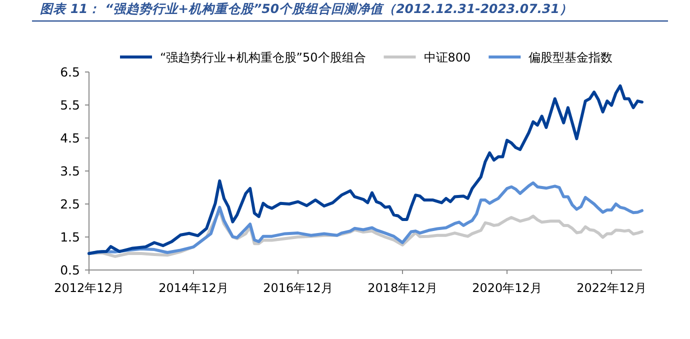  Describe the element at coordinates (89, 288) in the screenshot. I see `x-tick-label: 2012年12月` at that location.